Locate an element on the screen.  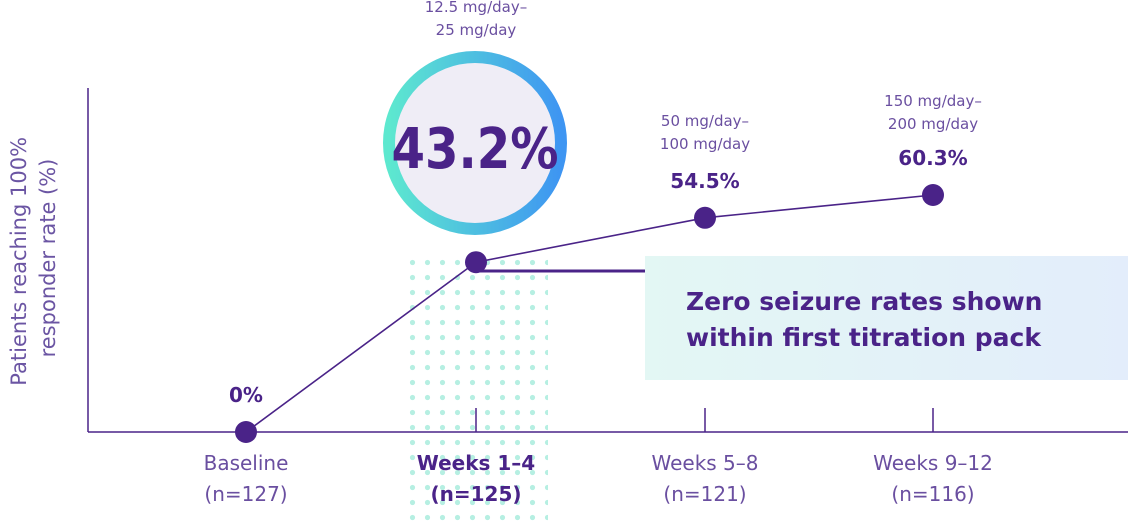
callout-text-line-2: within first titration pack is located at coordinates (864, 337).